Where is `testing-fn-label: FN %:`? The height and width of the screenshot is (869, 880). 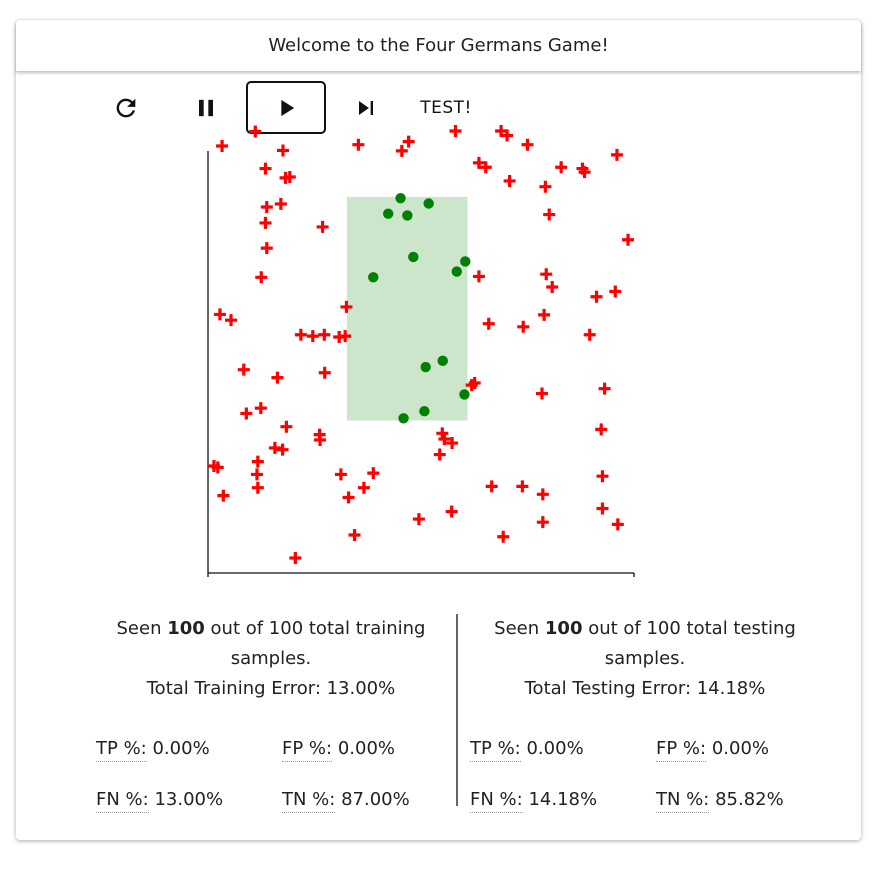 testing-fn-label: FN %: is located at coordinates (496, 801).